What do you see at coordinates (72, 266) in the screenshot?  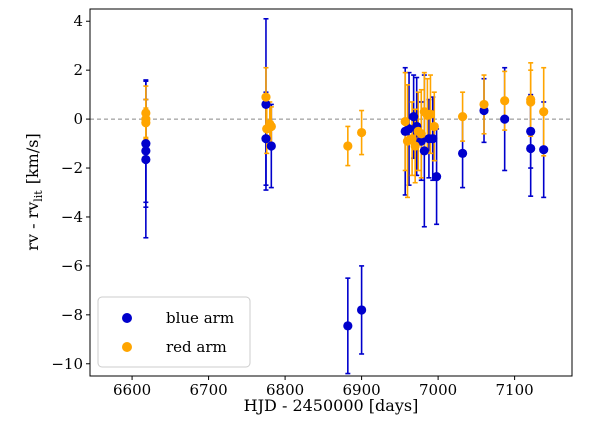 I see `y-tick-label: −6` at bounding box center [72, 266].